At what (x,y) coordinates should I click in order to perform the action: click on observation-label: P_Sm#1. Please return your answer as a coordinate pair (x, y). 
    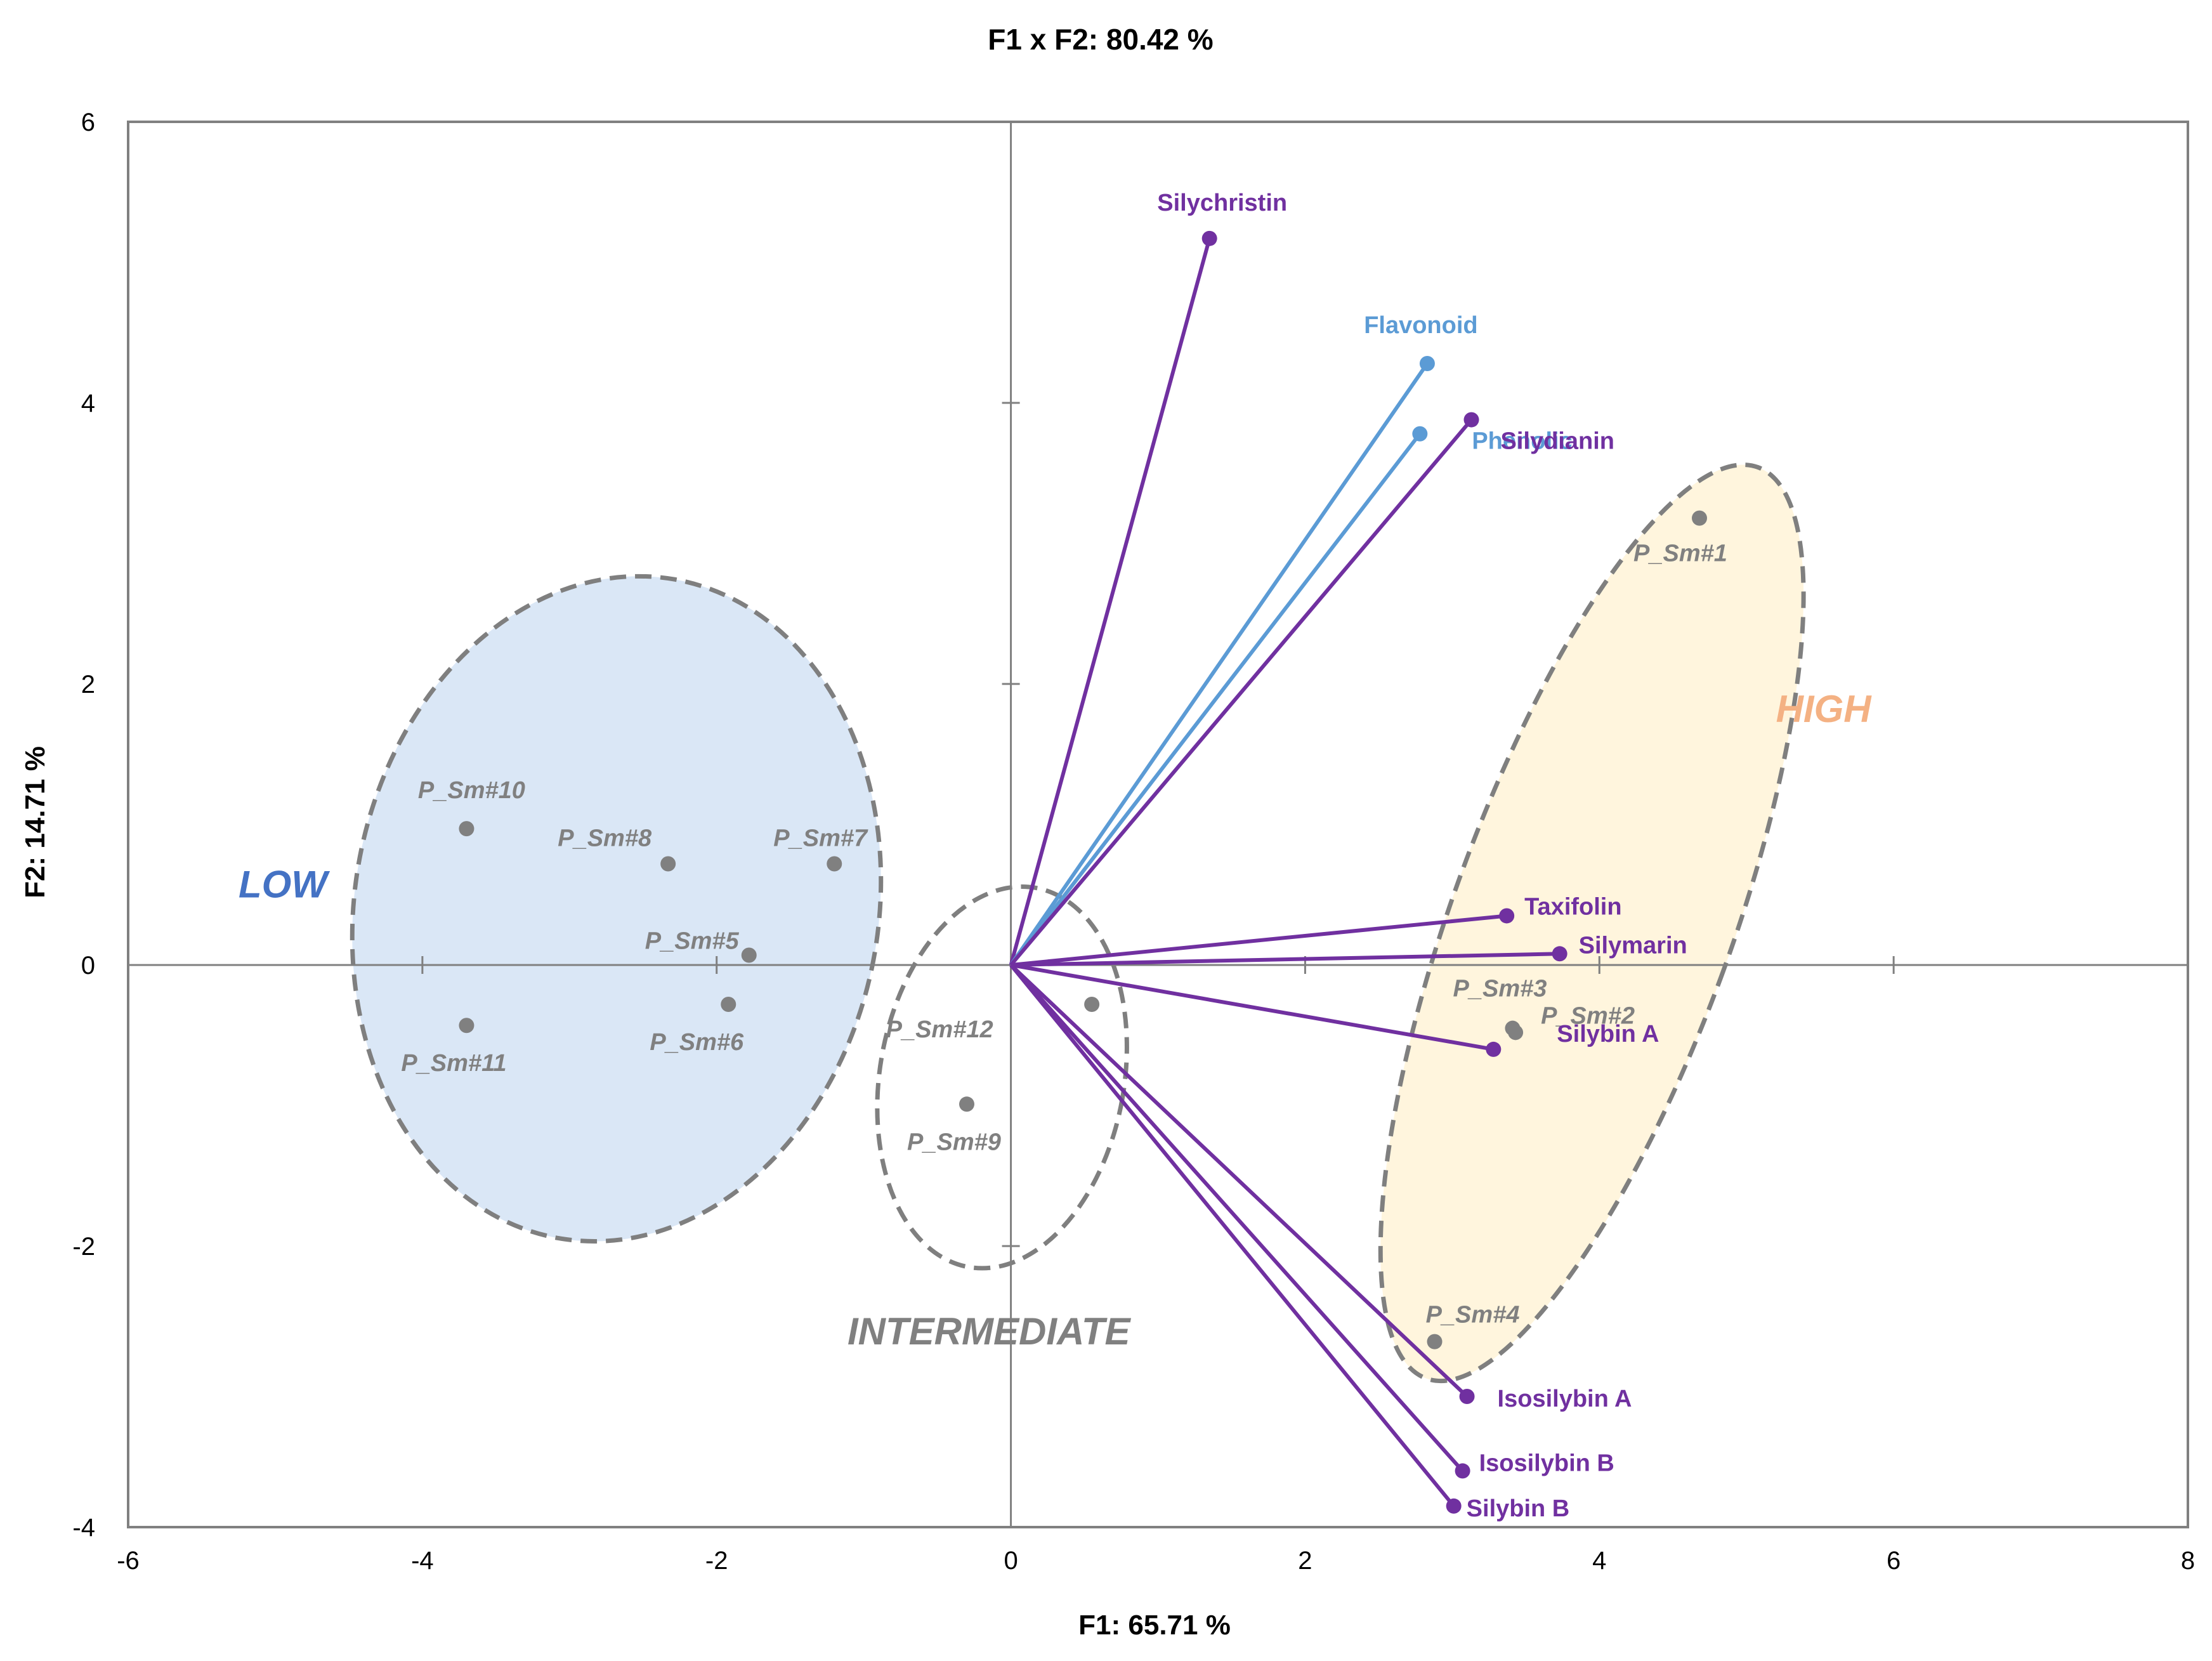
    Looking at the image, I should click on (1680, 554).